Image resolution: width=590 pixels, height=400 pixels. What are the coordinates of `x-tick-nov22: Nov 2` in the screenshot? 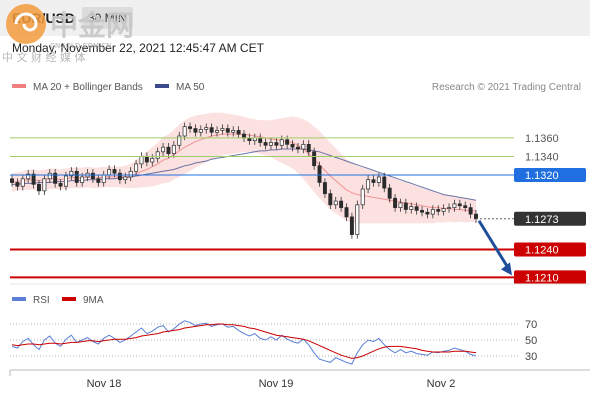 It's located at (441, 384).